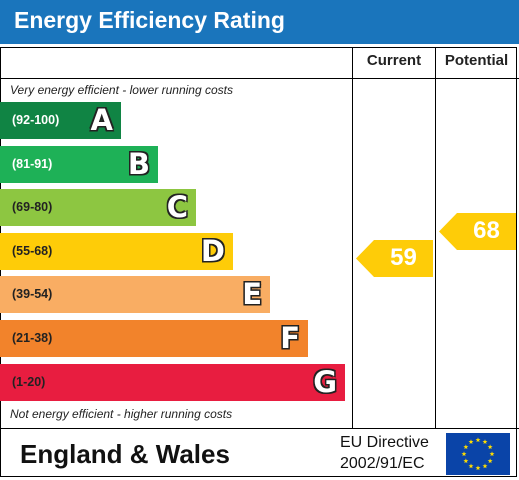  I want to click on band-range-label: (39-54), so click(32, 294).